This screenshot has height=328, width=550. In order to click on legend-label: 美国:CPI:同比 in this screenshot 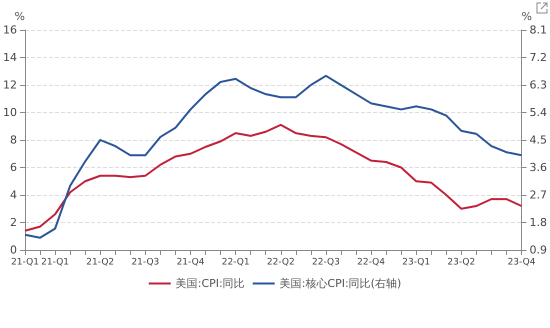, I will do `click(210, 283)`.